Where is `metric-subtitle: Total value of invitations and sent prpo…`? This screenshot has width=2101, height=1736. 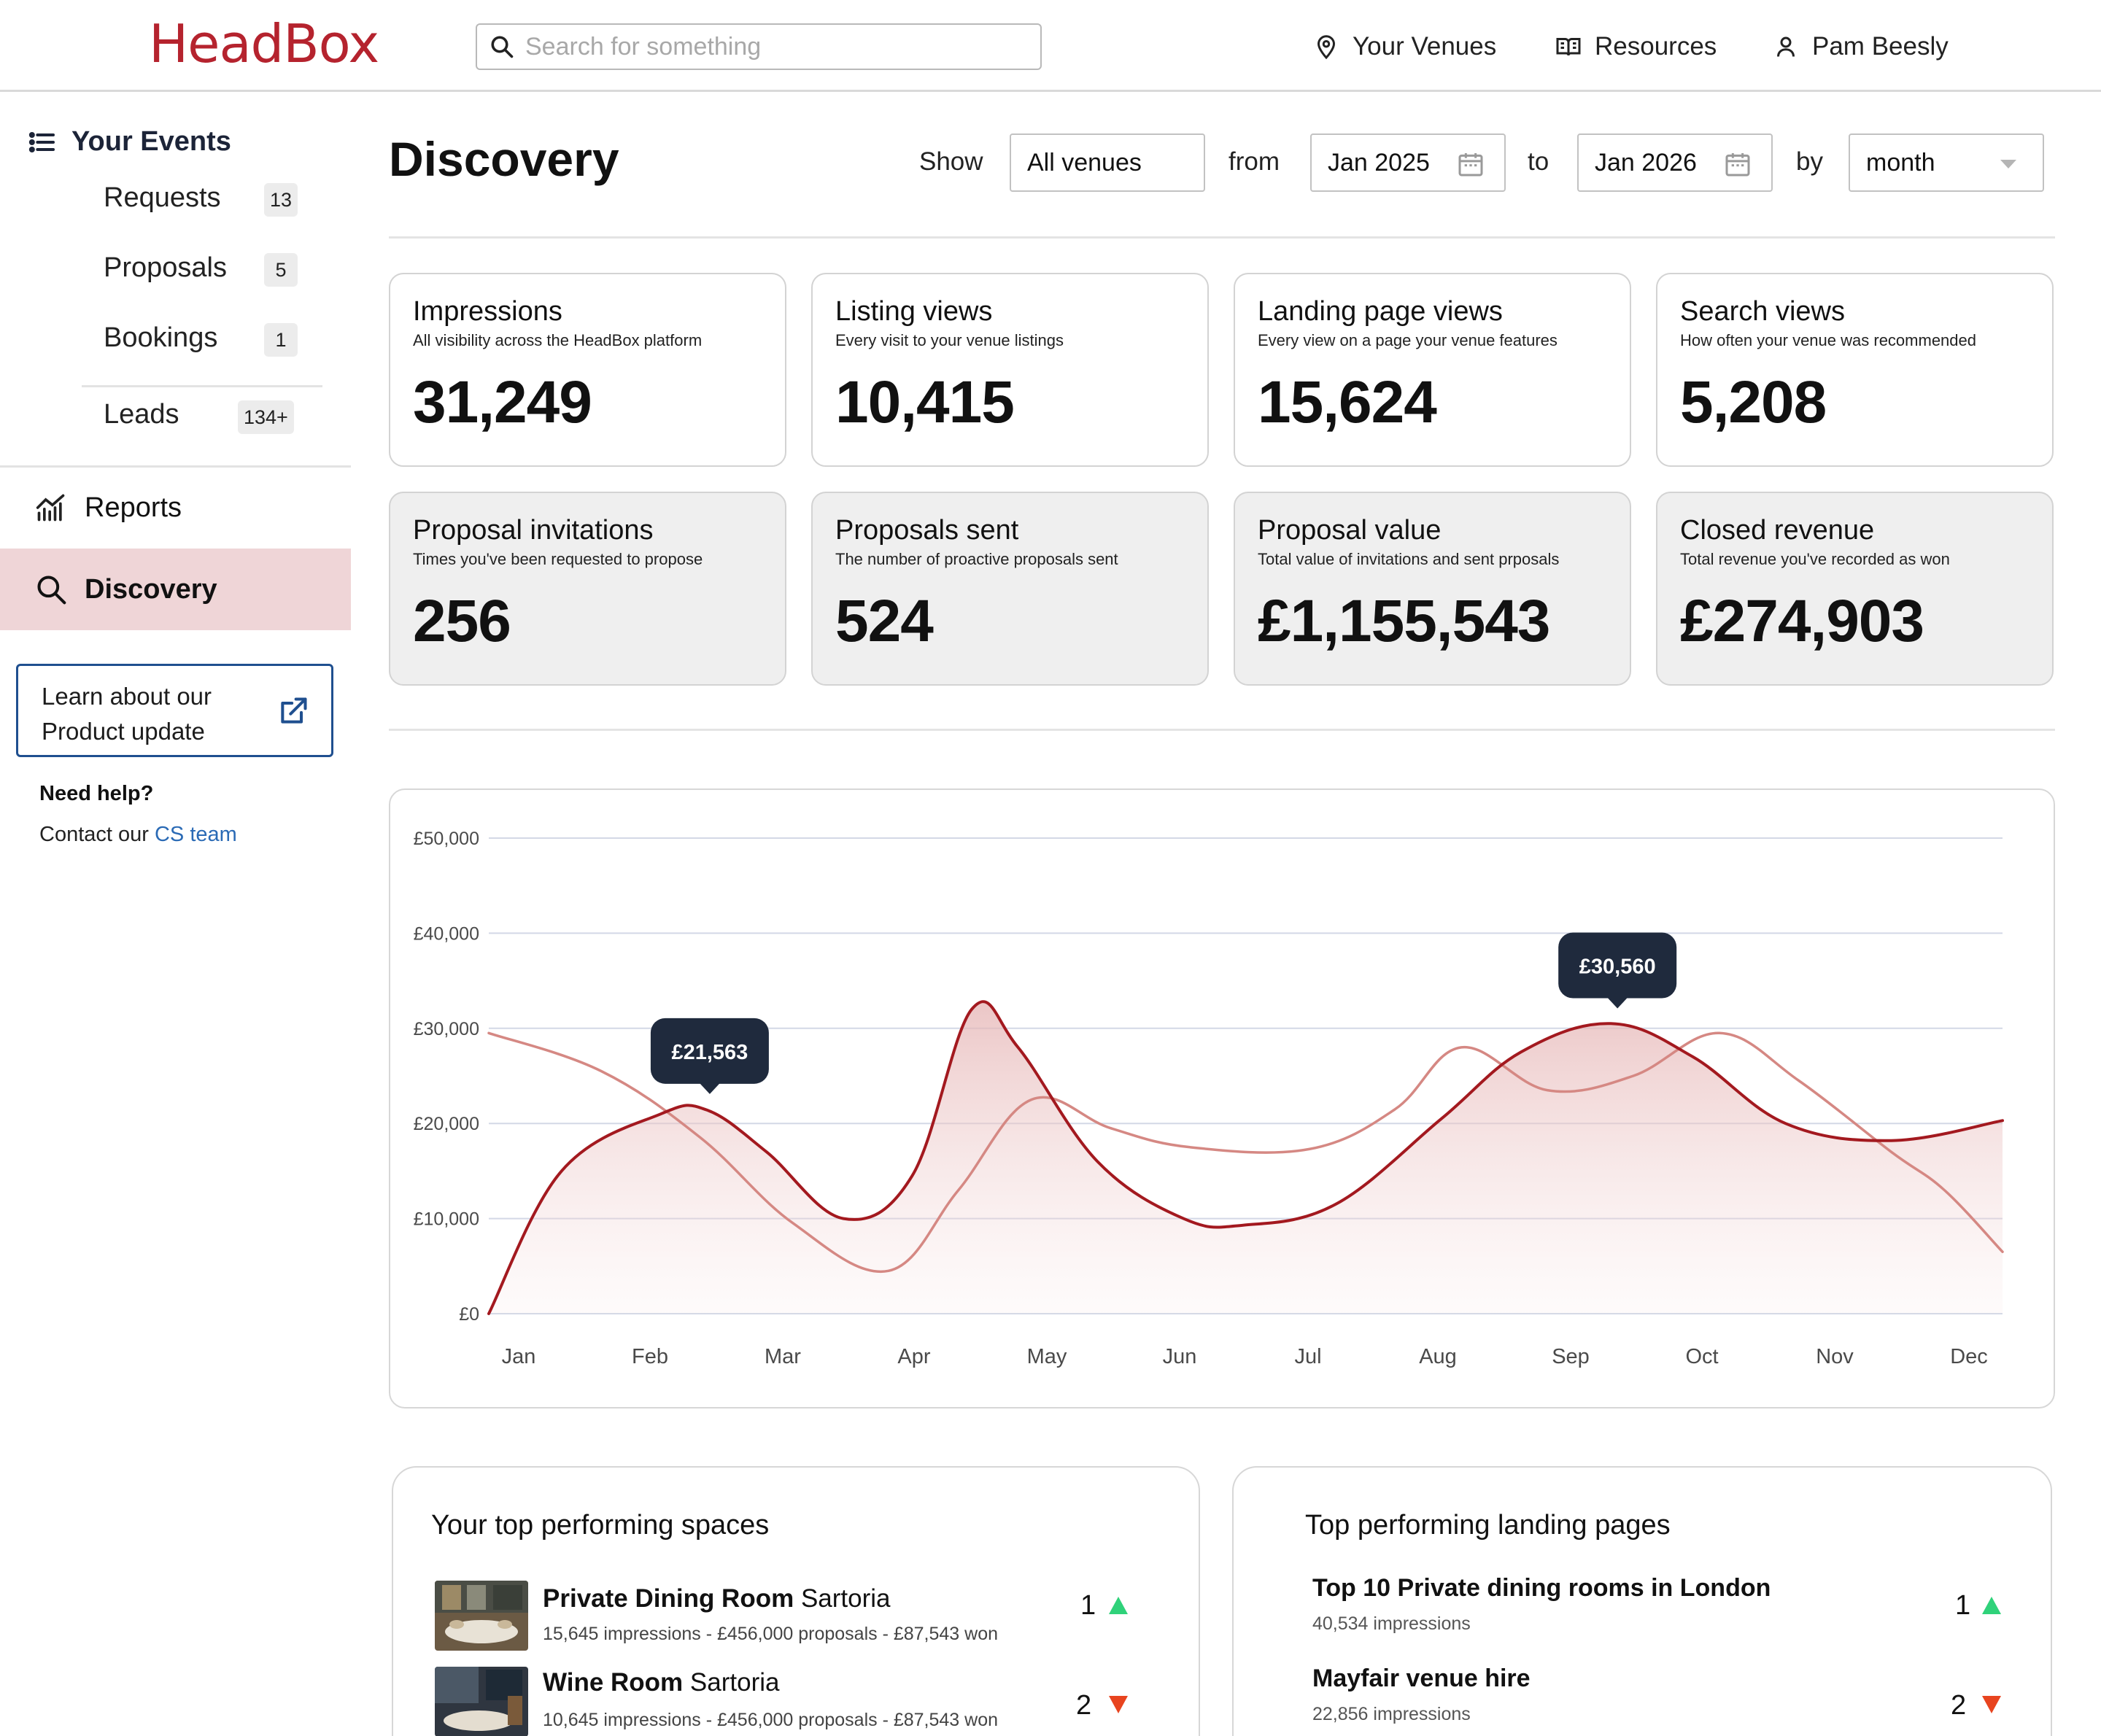 metric-subtitle: Total value of invitations and sent prpo… is located at coordinates (1409, 559).